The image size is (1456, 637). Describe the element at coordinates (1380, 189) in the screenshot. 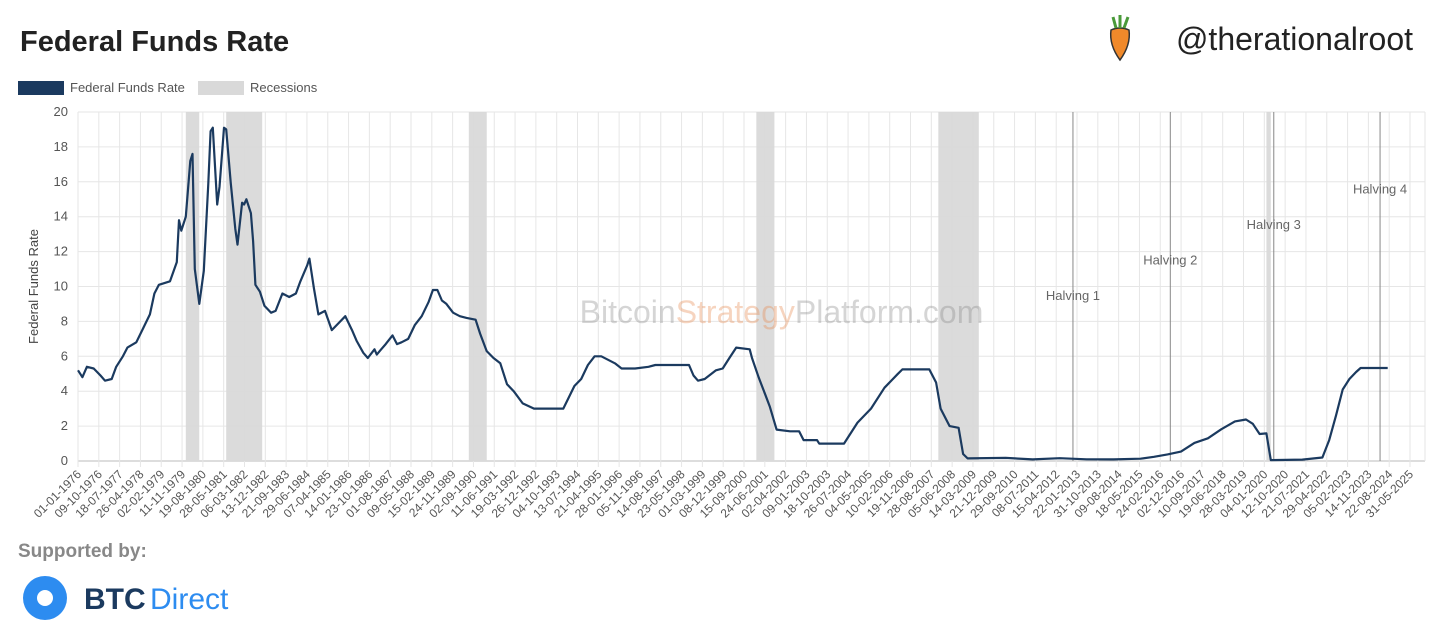

I see `halving-label: Halving 4` at that location.